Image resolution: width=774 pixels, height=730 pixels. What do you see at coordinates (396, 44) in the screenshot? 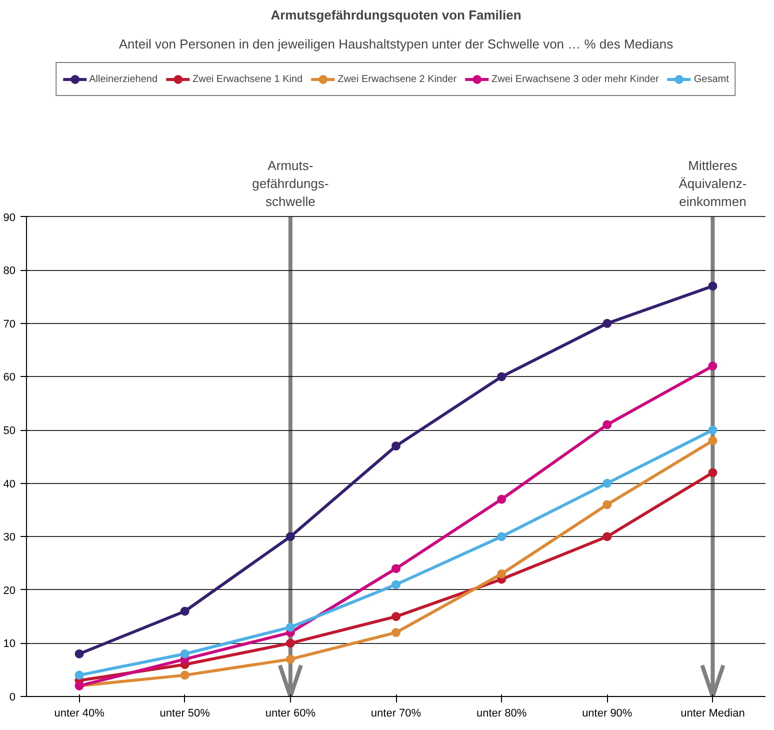
I see `chart-subtitle: Anteil von Personen in den jeweiligen Haushaltstypen unter der Schwelle von … % des Medians` at bounding box center [396, 44].